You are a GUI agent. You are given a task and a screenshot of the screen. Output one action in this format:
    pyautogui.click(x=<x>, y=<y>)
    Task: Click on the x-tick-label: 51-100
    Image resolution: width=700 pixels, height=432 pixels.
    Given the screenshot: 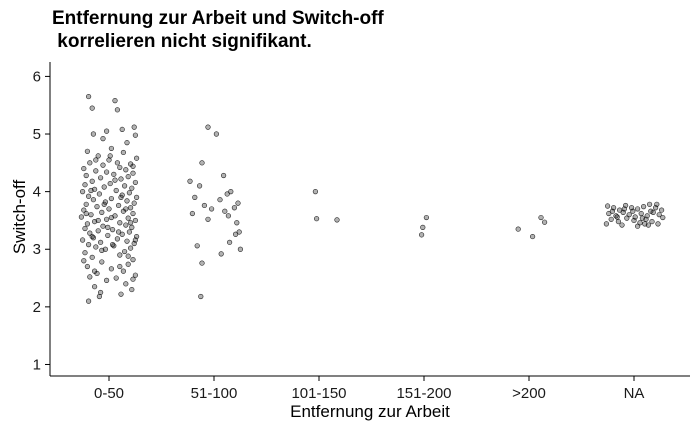 What is the action you would take?
    pyautogui.click(x=214, y=393)
    